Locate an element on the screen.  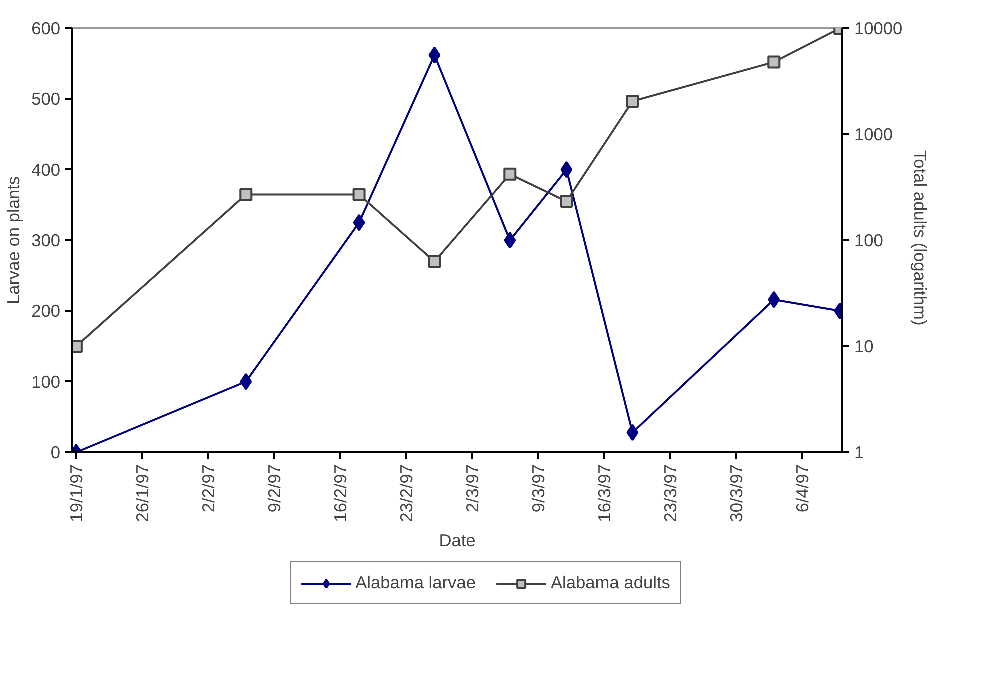
y-axis-title: Larvae on plants is located at coordinates (14, 240).